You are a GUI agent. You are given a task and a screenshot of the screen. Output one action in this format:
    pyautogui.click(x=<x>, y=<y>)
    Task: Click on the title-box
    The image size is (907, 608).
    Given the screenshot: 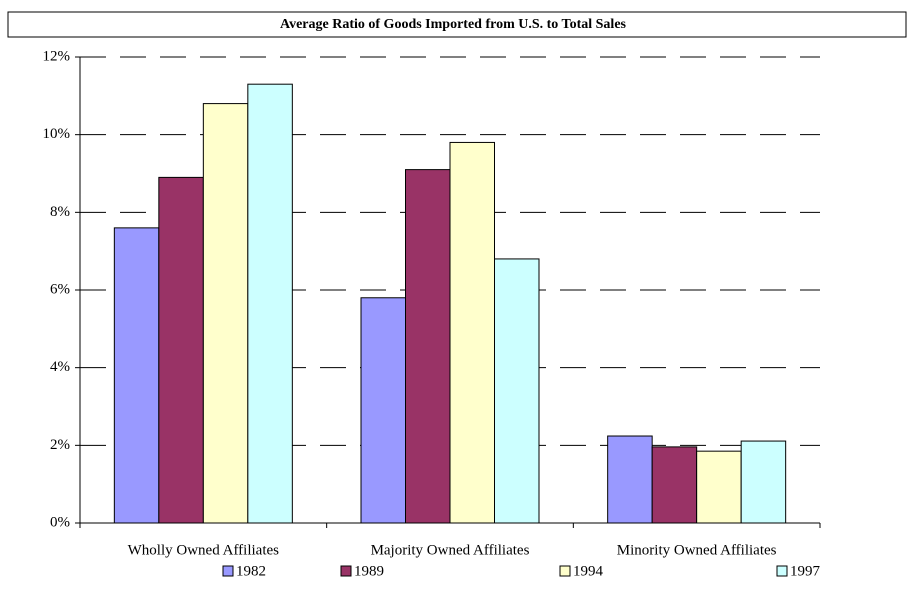 What is the action you would take?
    pyautogui.click(x=457, y=24)
    